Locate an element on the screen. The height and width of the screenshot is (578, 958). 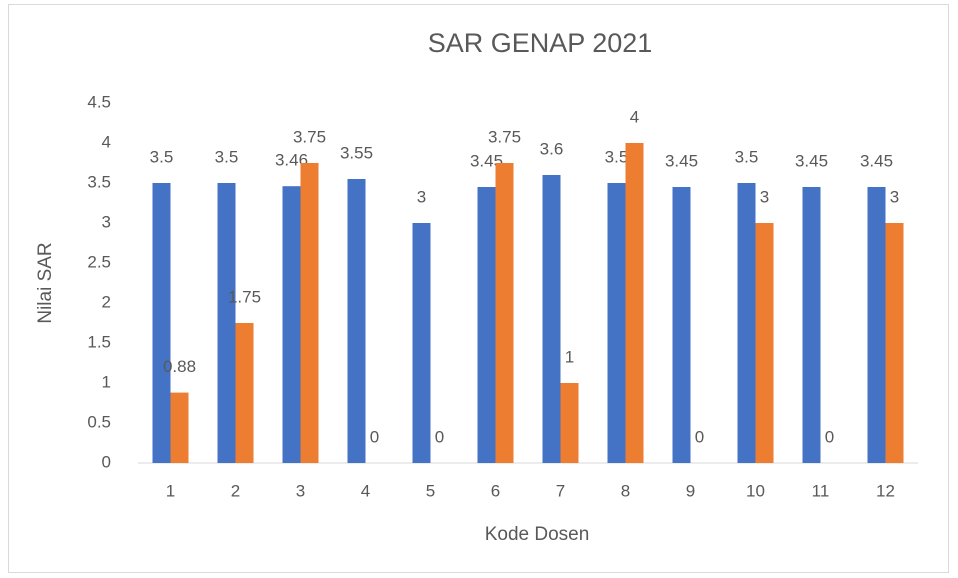
y-tick-label: 3.5 is located at coordinates (99, 181).